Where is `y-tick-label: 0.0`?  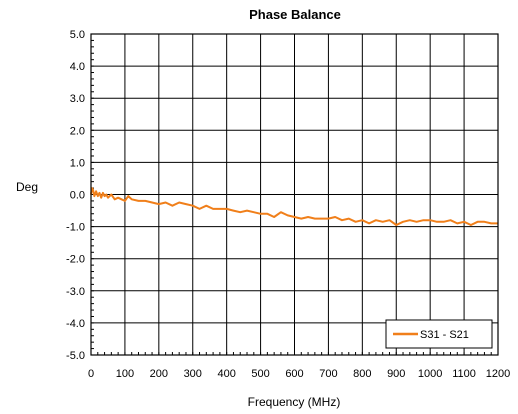 y-tick-label: 0.0 is located at coordinates (77, 196).